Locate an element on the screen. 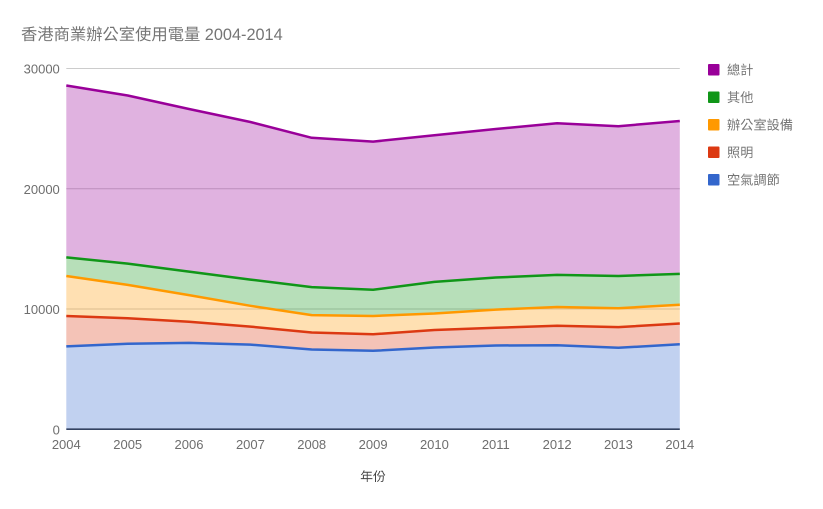 The image size is (823, 509). svg-text: 20000 is located at coordinates (42, 189).